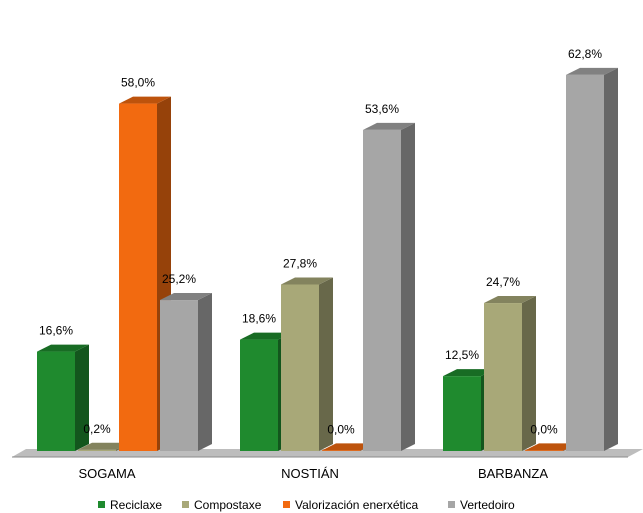 The width and height of the screenshot is (643, 513). What do you see at coordinates (310, 473) in the screenshot?
I see `category-label: NOSTIÁN` at bounding box center [310, 473].